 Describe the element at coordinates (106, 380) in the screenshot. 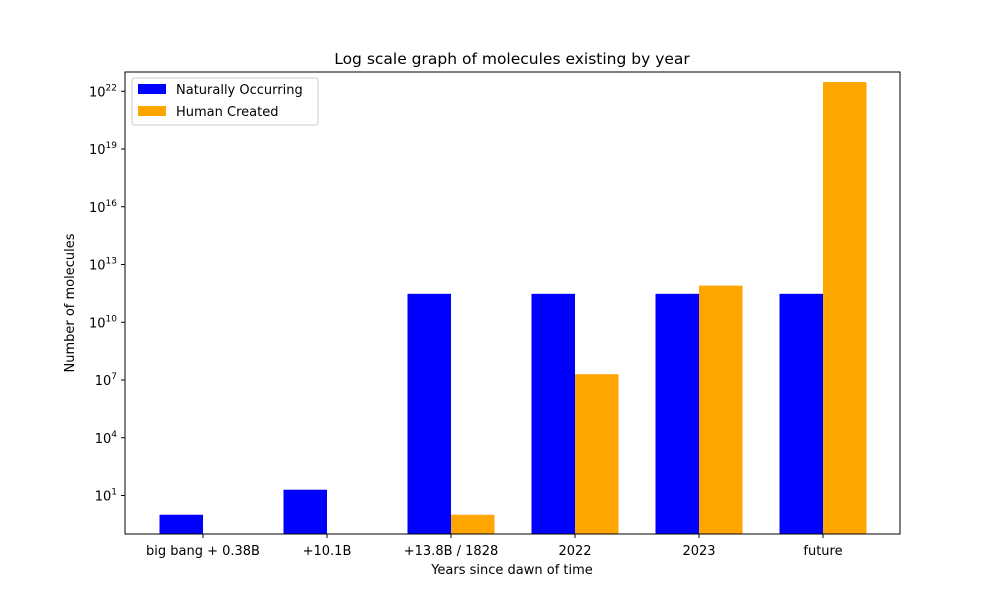

I see `y-tick-label: 10⁷` at that location.